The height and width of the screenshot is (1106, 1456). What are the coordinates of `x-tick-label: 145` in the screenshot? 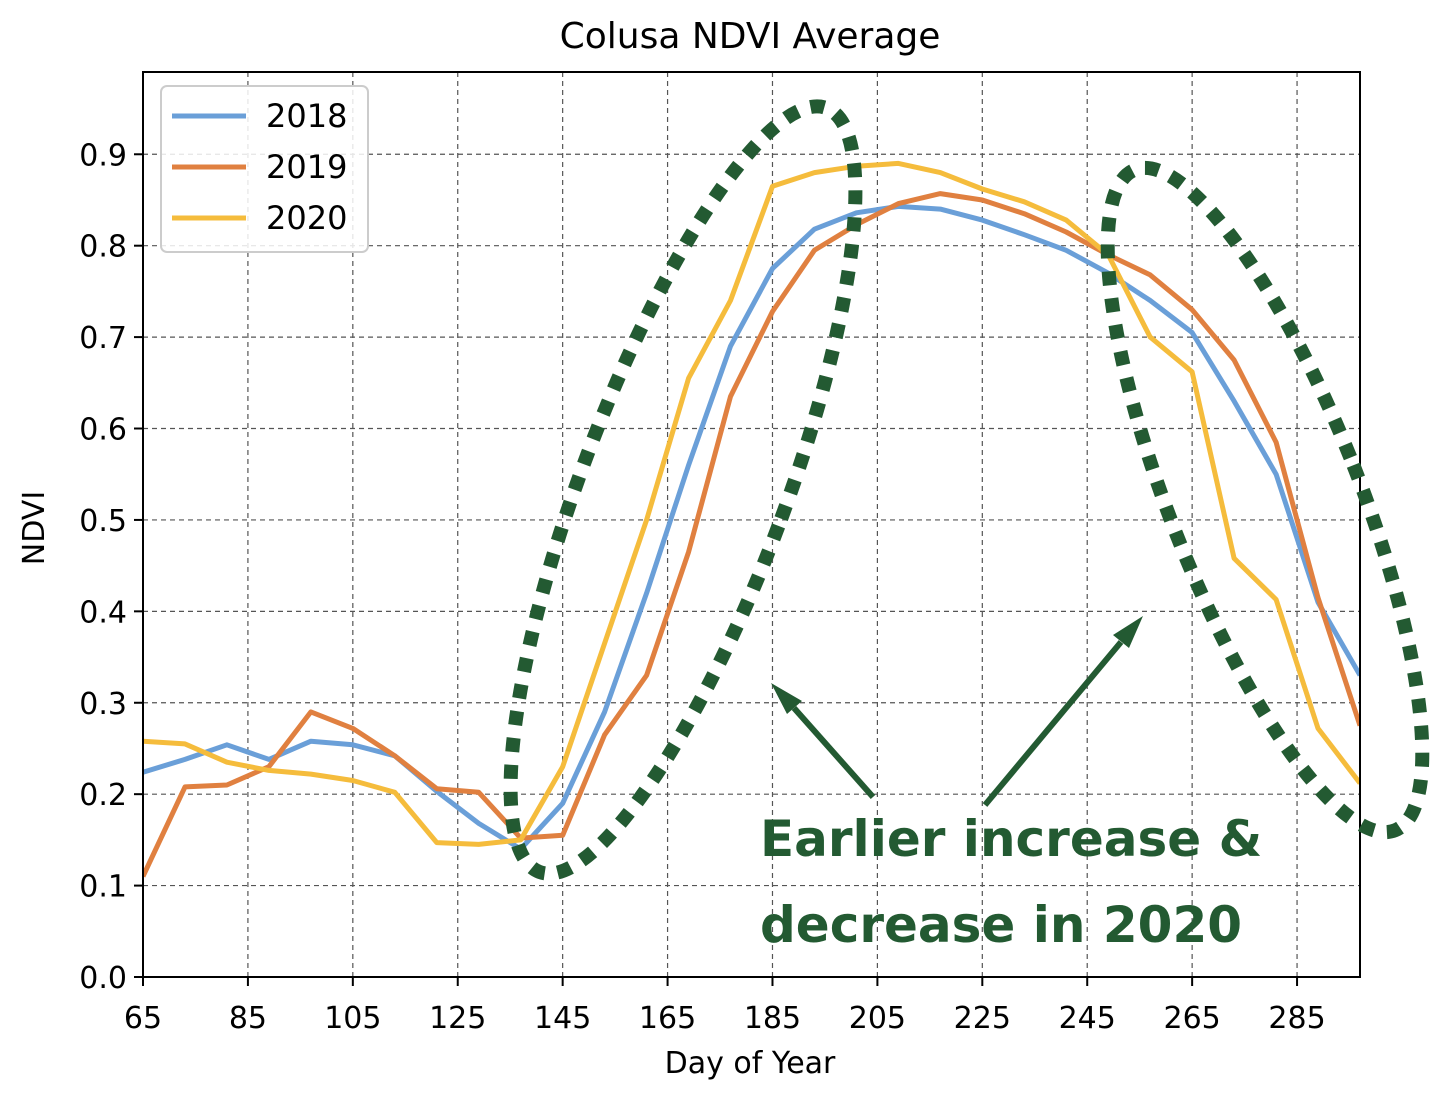 It's located at (562, 1018).